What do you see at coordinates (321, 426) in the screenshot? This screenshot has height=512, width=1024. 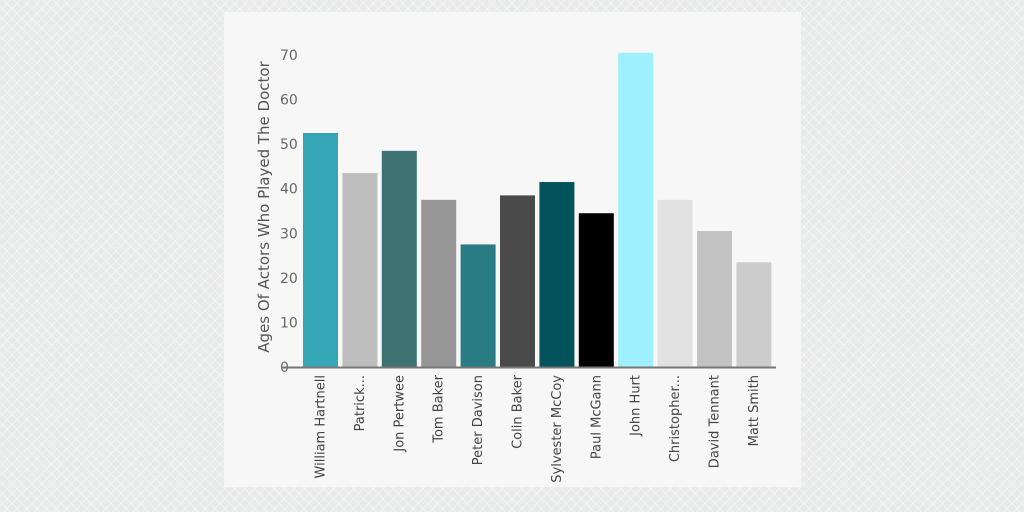 I see `x-tick-label: William Hartnell` at bounding box center [321, 426].